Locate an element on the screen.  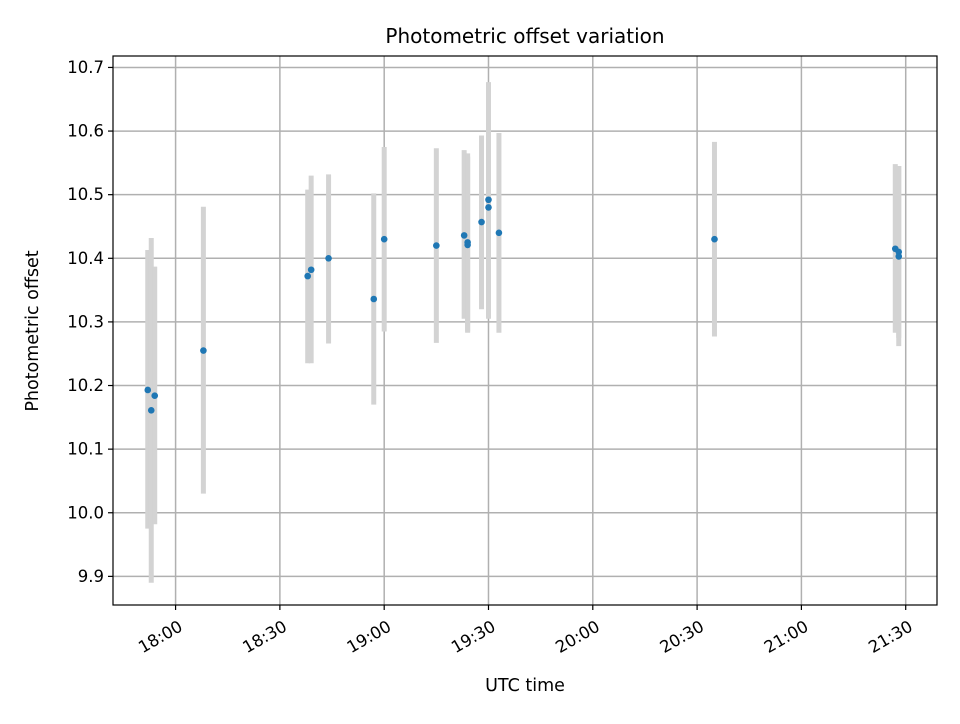
y-axis-label: Photometric offset is located at coordinates (33, 330).